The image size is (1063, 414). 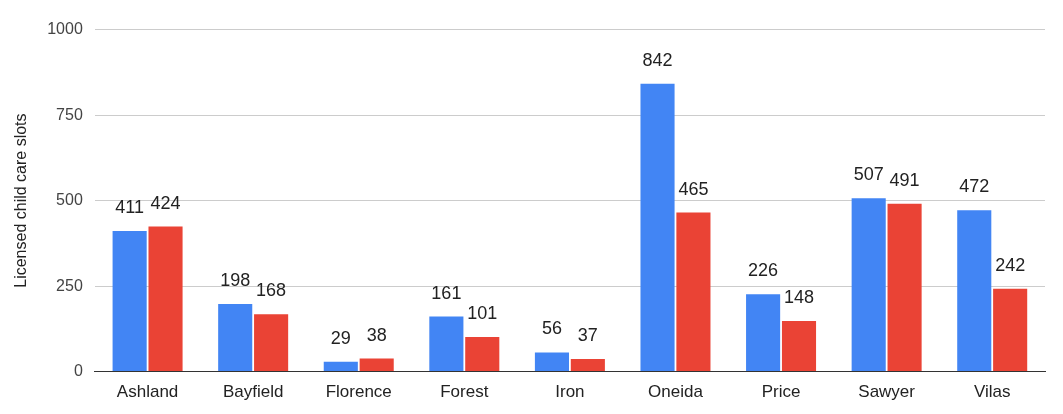 What do you see at coordinates (340, 337) in the screenshot?
I see `data-label: 29` at bounding box center [340, 337].